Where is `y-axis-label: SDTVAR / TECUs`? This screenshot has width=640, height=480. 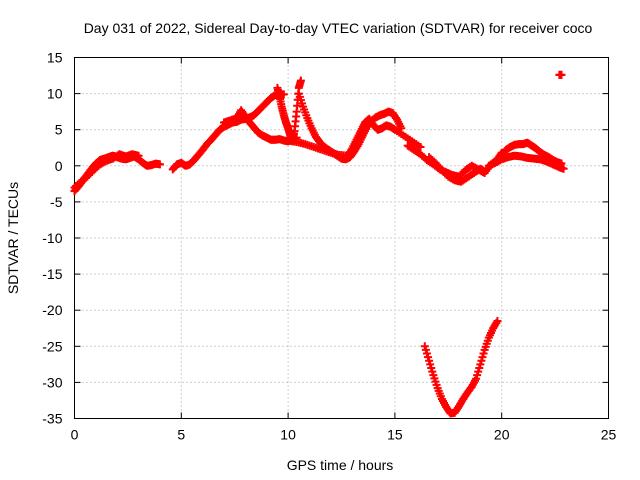
y-axis-label: SDTVAR / TECUs is located at coordinates (13, 238).